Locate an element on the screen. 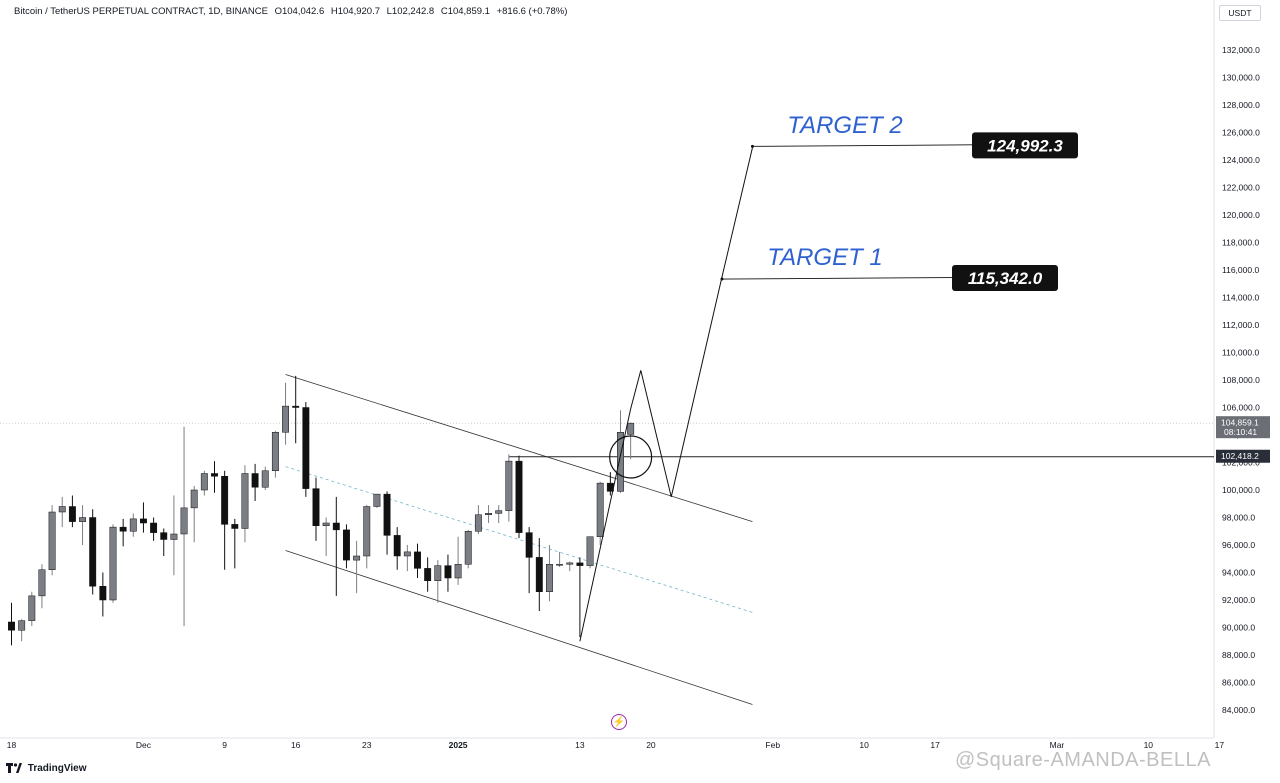  y-tick-label: 126,000.0 is located at coordinates (1241, 133).